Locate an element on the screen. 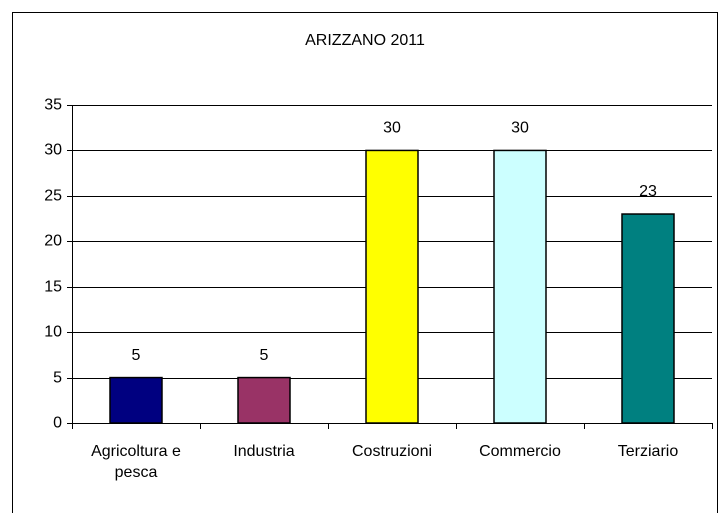 Image resolution: width=720 pixels, height=513 pixels. y-tick-label: 20 is located at coordinates (53, 241).